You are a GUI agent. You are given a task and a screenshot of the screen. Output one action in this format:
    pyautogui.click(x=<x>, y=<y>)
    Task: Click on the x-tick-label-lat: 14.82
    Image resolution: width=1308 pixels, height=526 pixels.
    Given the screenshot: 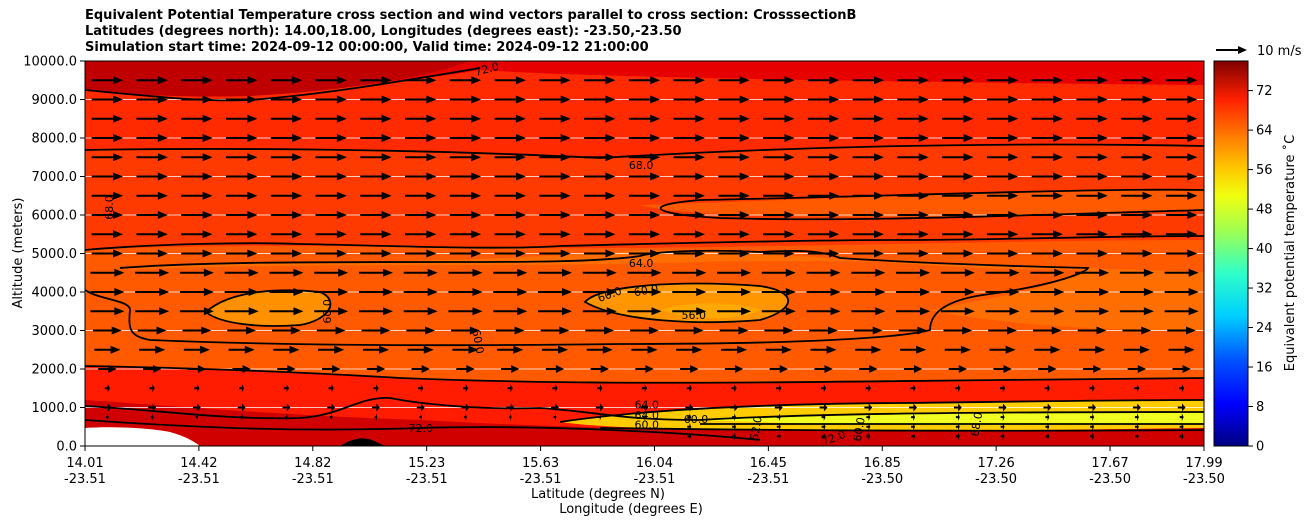 What is the action you would take?
    pyautogui.click(x=312, y=463)
    